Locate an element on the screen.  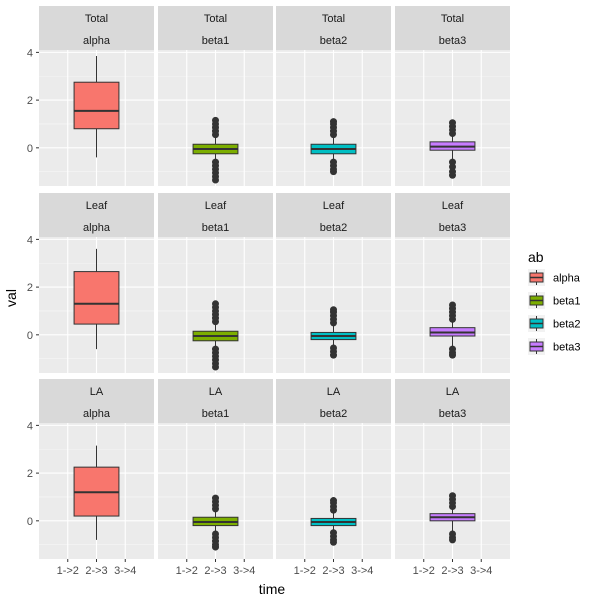
facet-panel: Leaf beta3 is located at coordinates (452, 283).